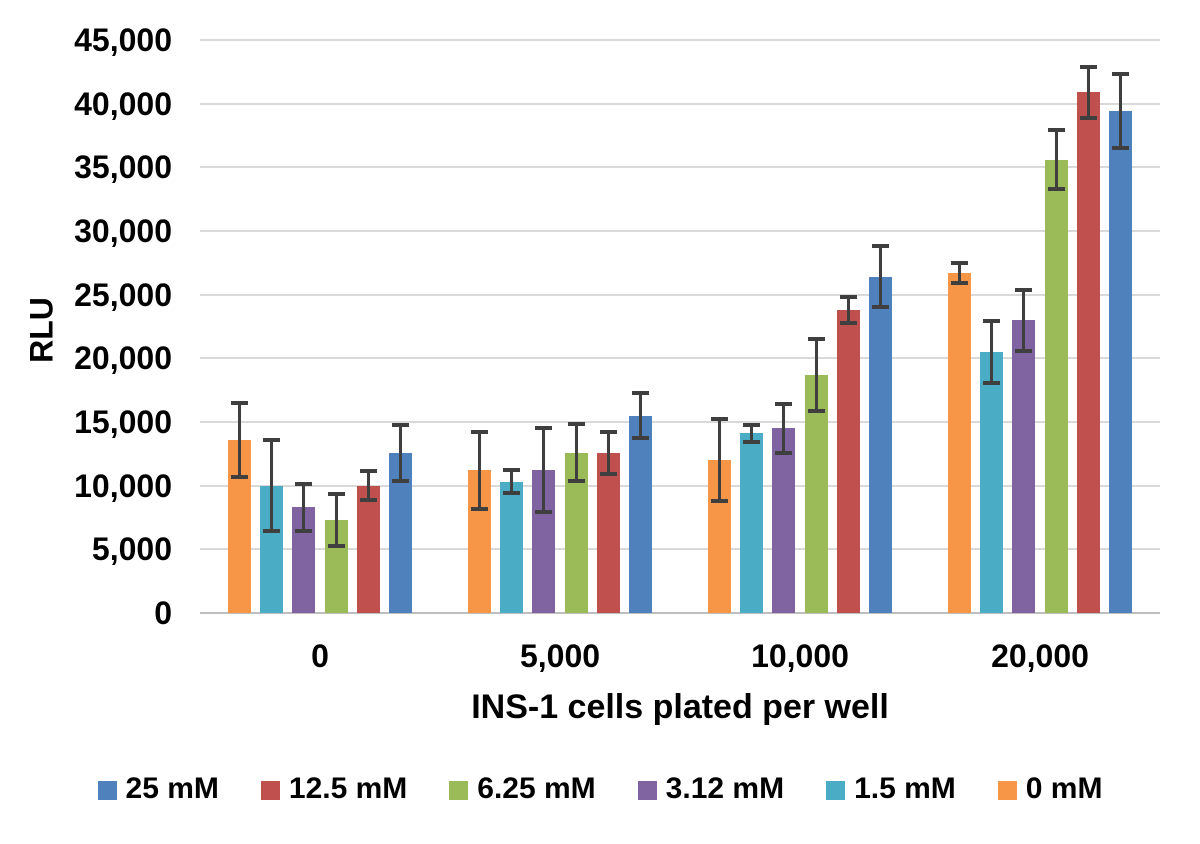 This screenshot has height=844, width=1200. I want to click on x-category-label-2: 10,000, so click(800, 656).